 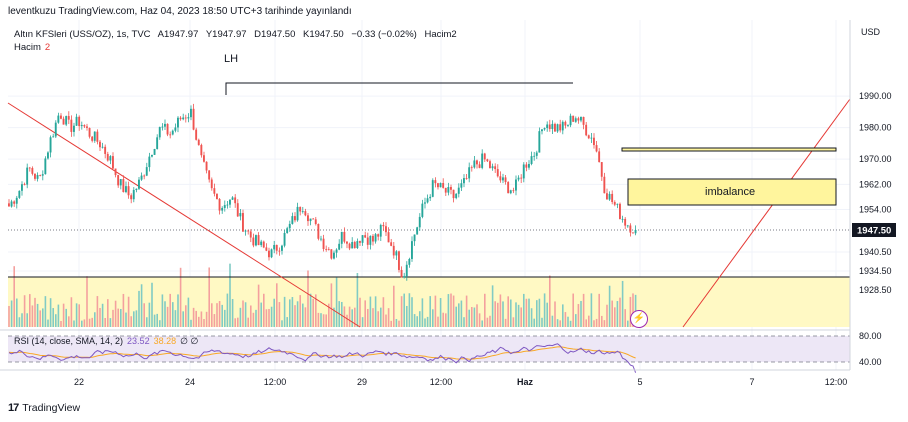 What do you see at coordinates (836, 382) in the screenshot?
I see `time-tick-label: 12:00` at bounding box center [836, 382].